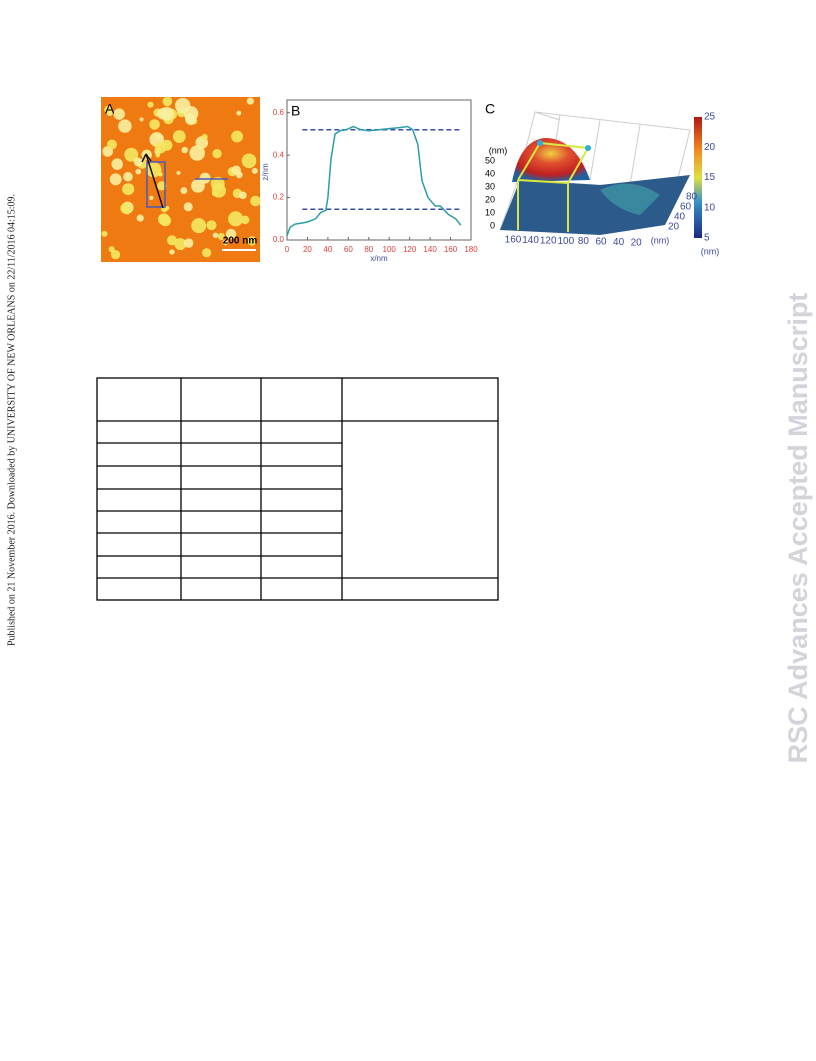 The image size is (816, 1061). Describe the element at coordinates (710, 177) in the screenshot. I see `colorbar-tick-label: 15` at that location.